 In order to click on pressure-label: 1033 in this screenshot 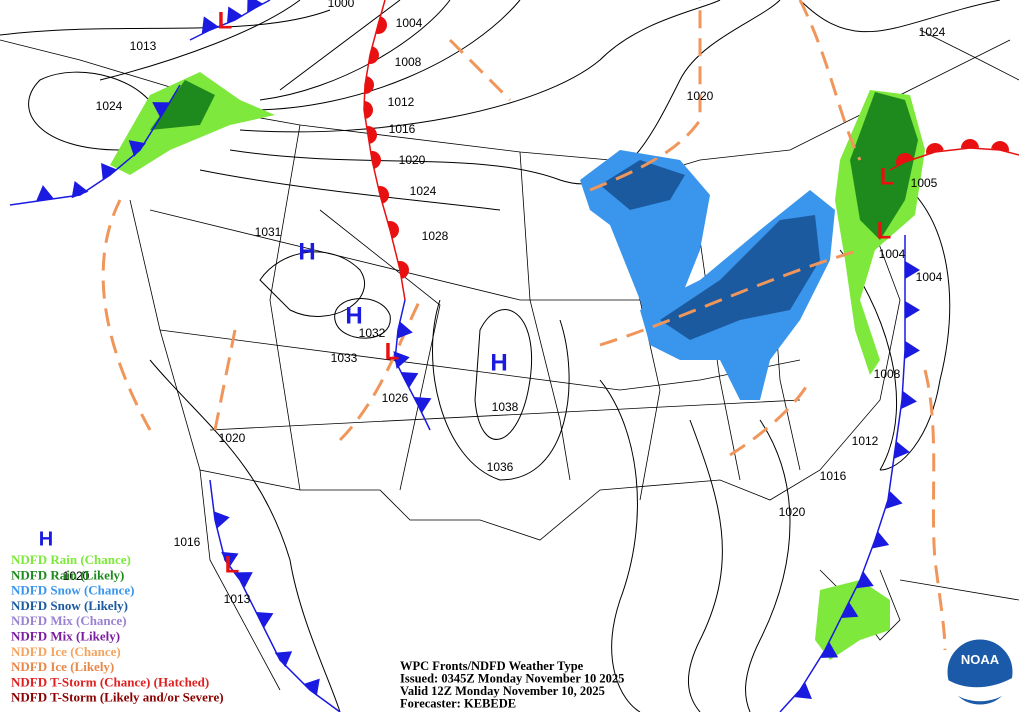, I will do `click(344, 358)`.